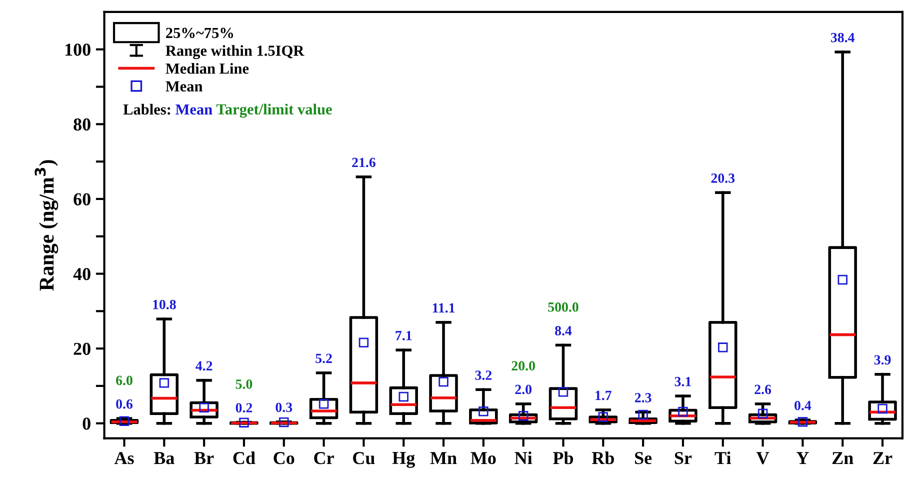 Image resolution: width=907 pixels, height=479 pixels. I want to click on x-tick-label: Ni, so click(523, 457).